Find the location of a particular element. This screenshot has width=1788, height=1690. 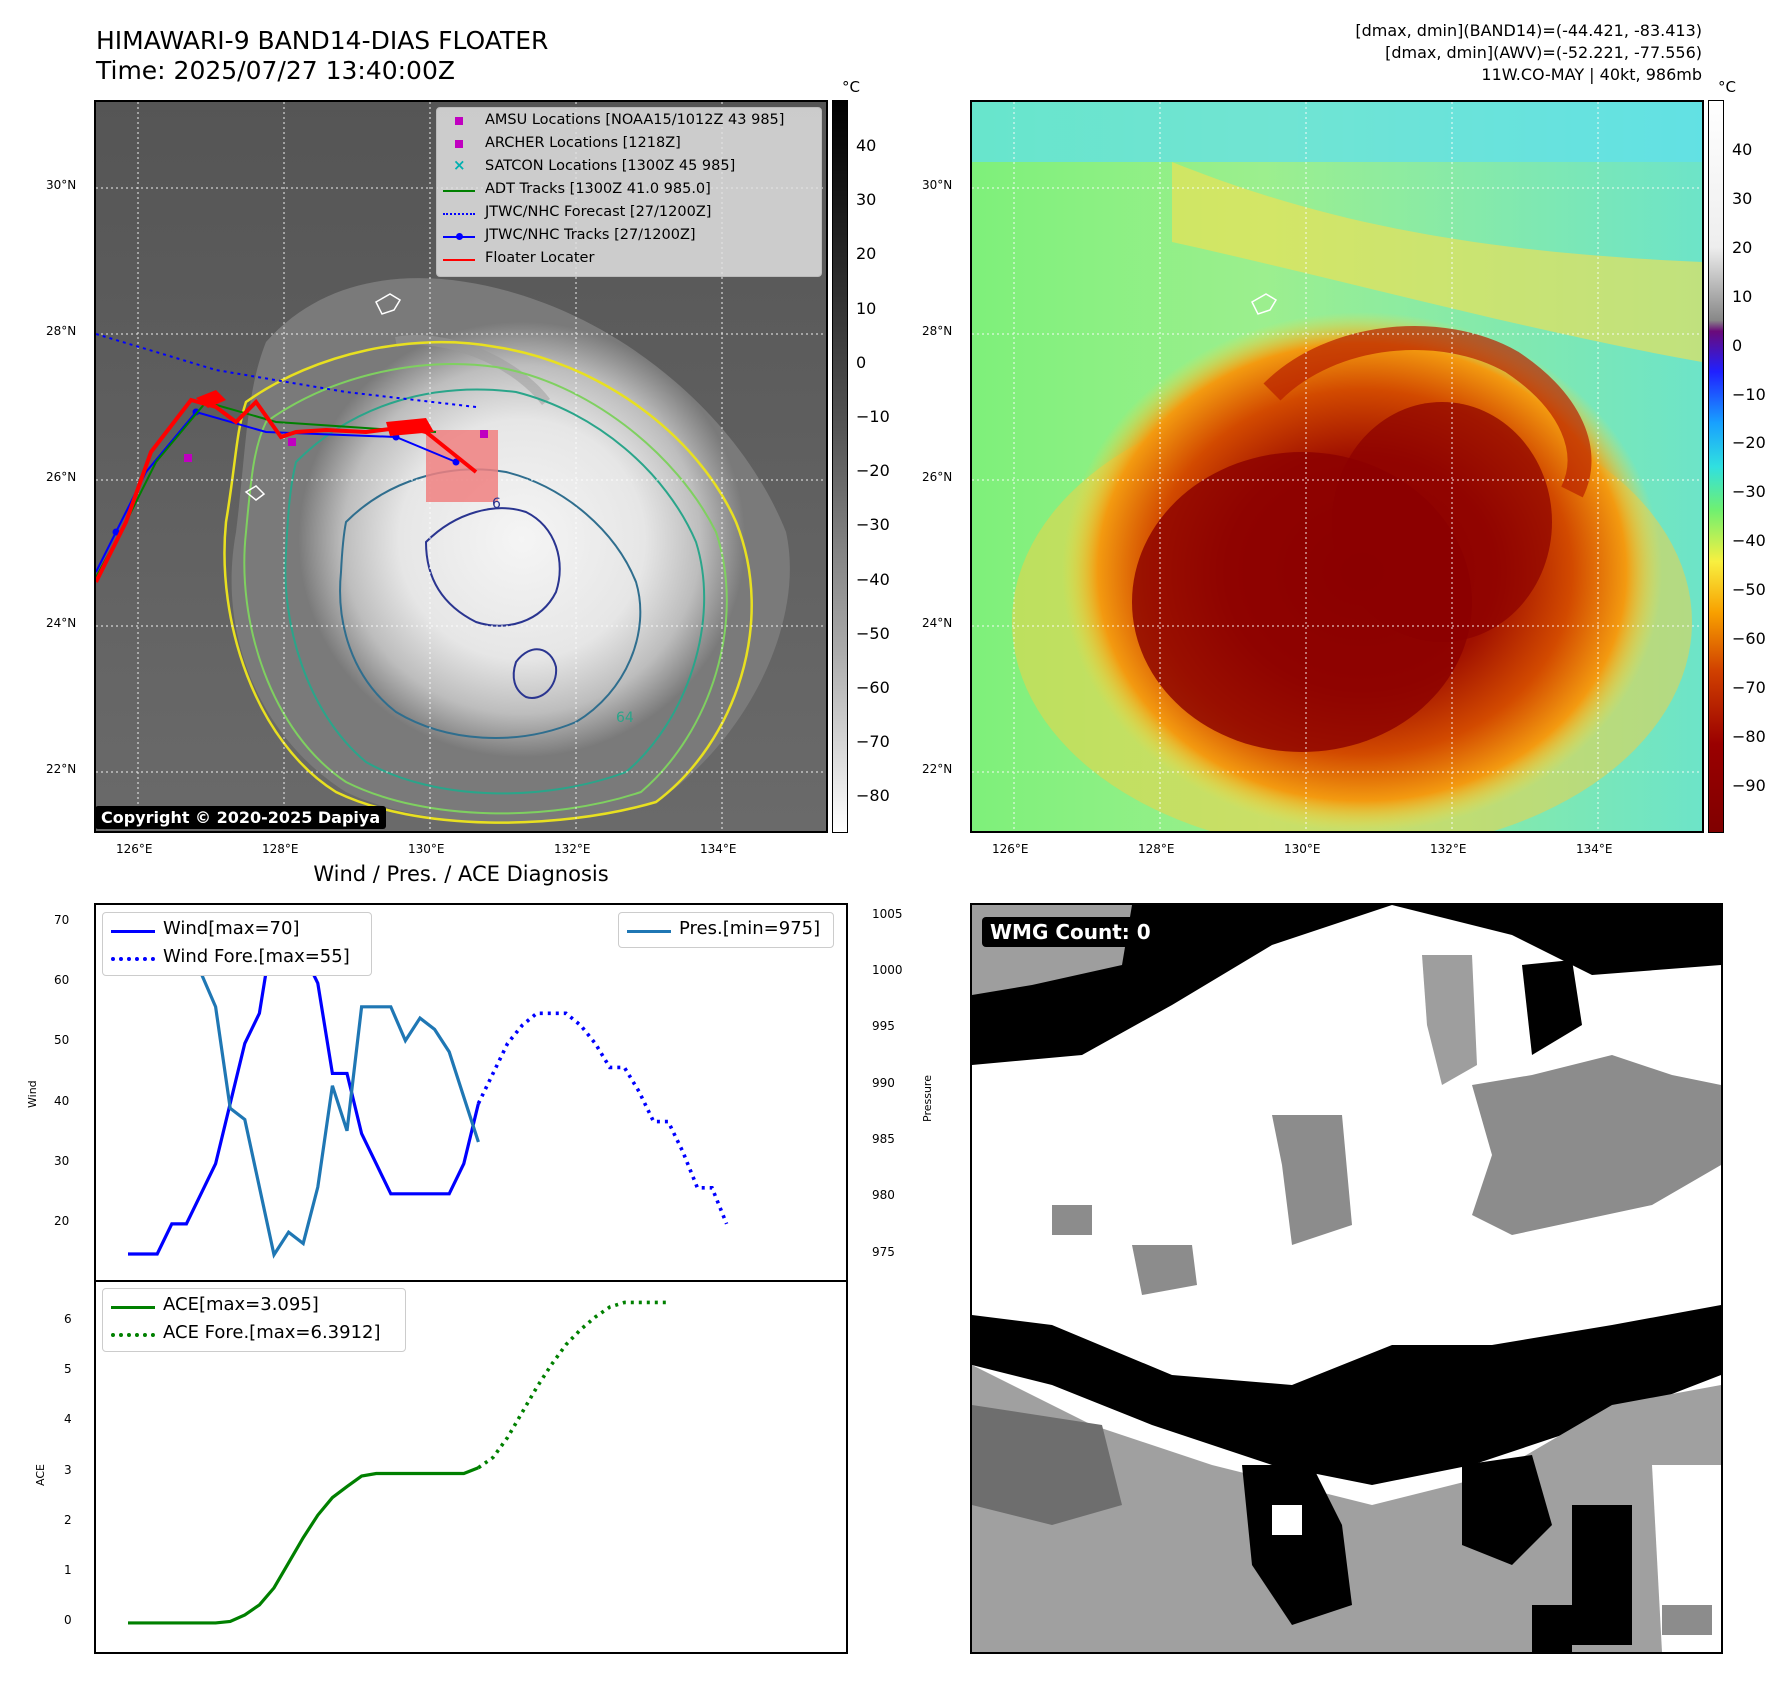

colorbar-gray is located at coordinates (840, 466).